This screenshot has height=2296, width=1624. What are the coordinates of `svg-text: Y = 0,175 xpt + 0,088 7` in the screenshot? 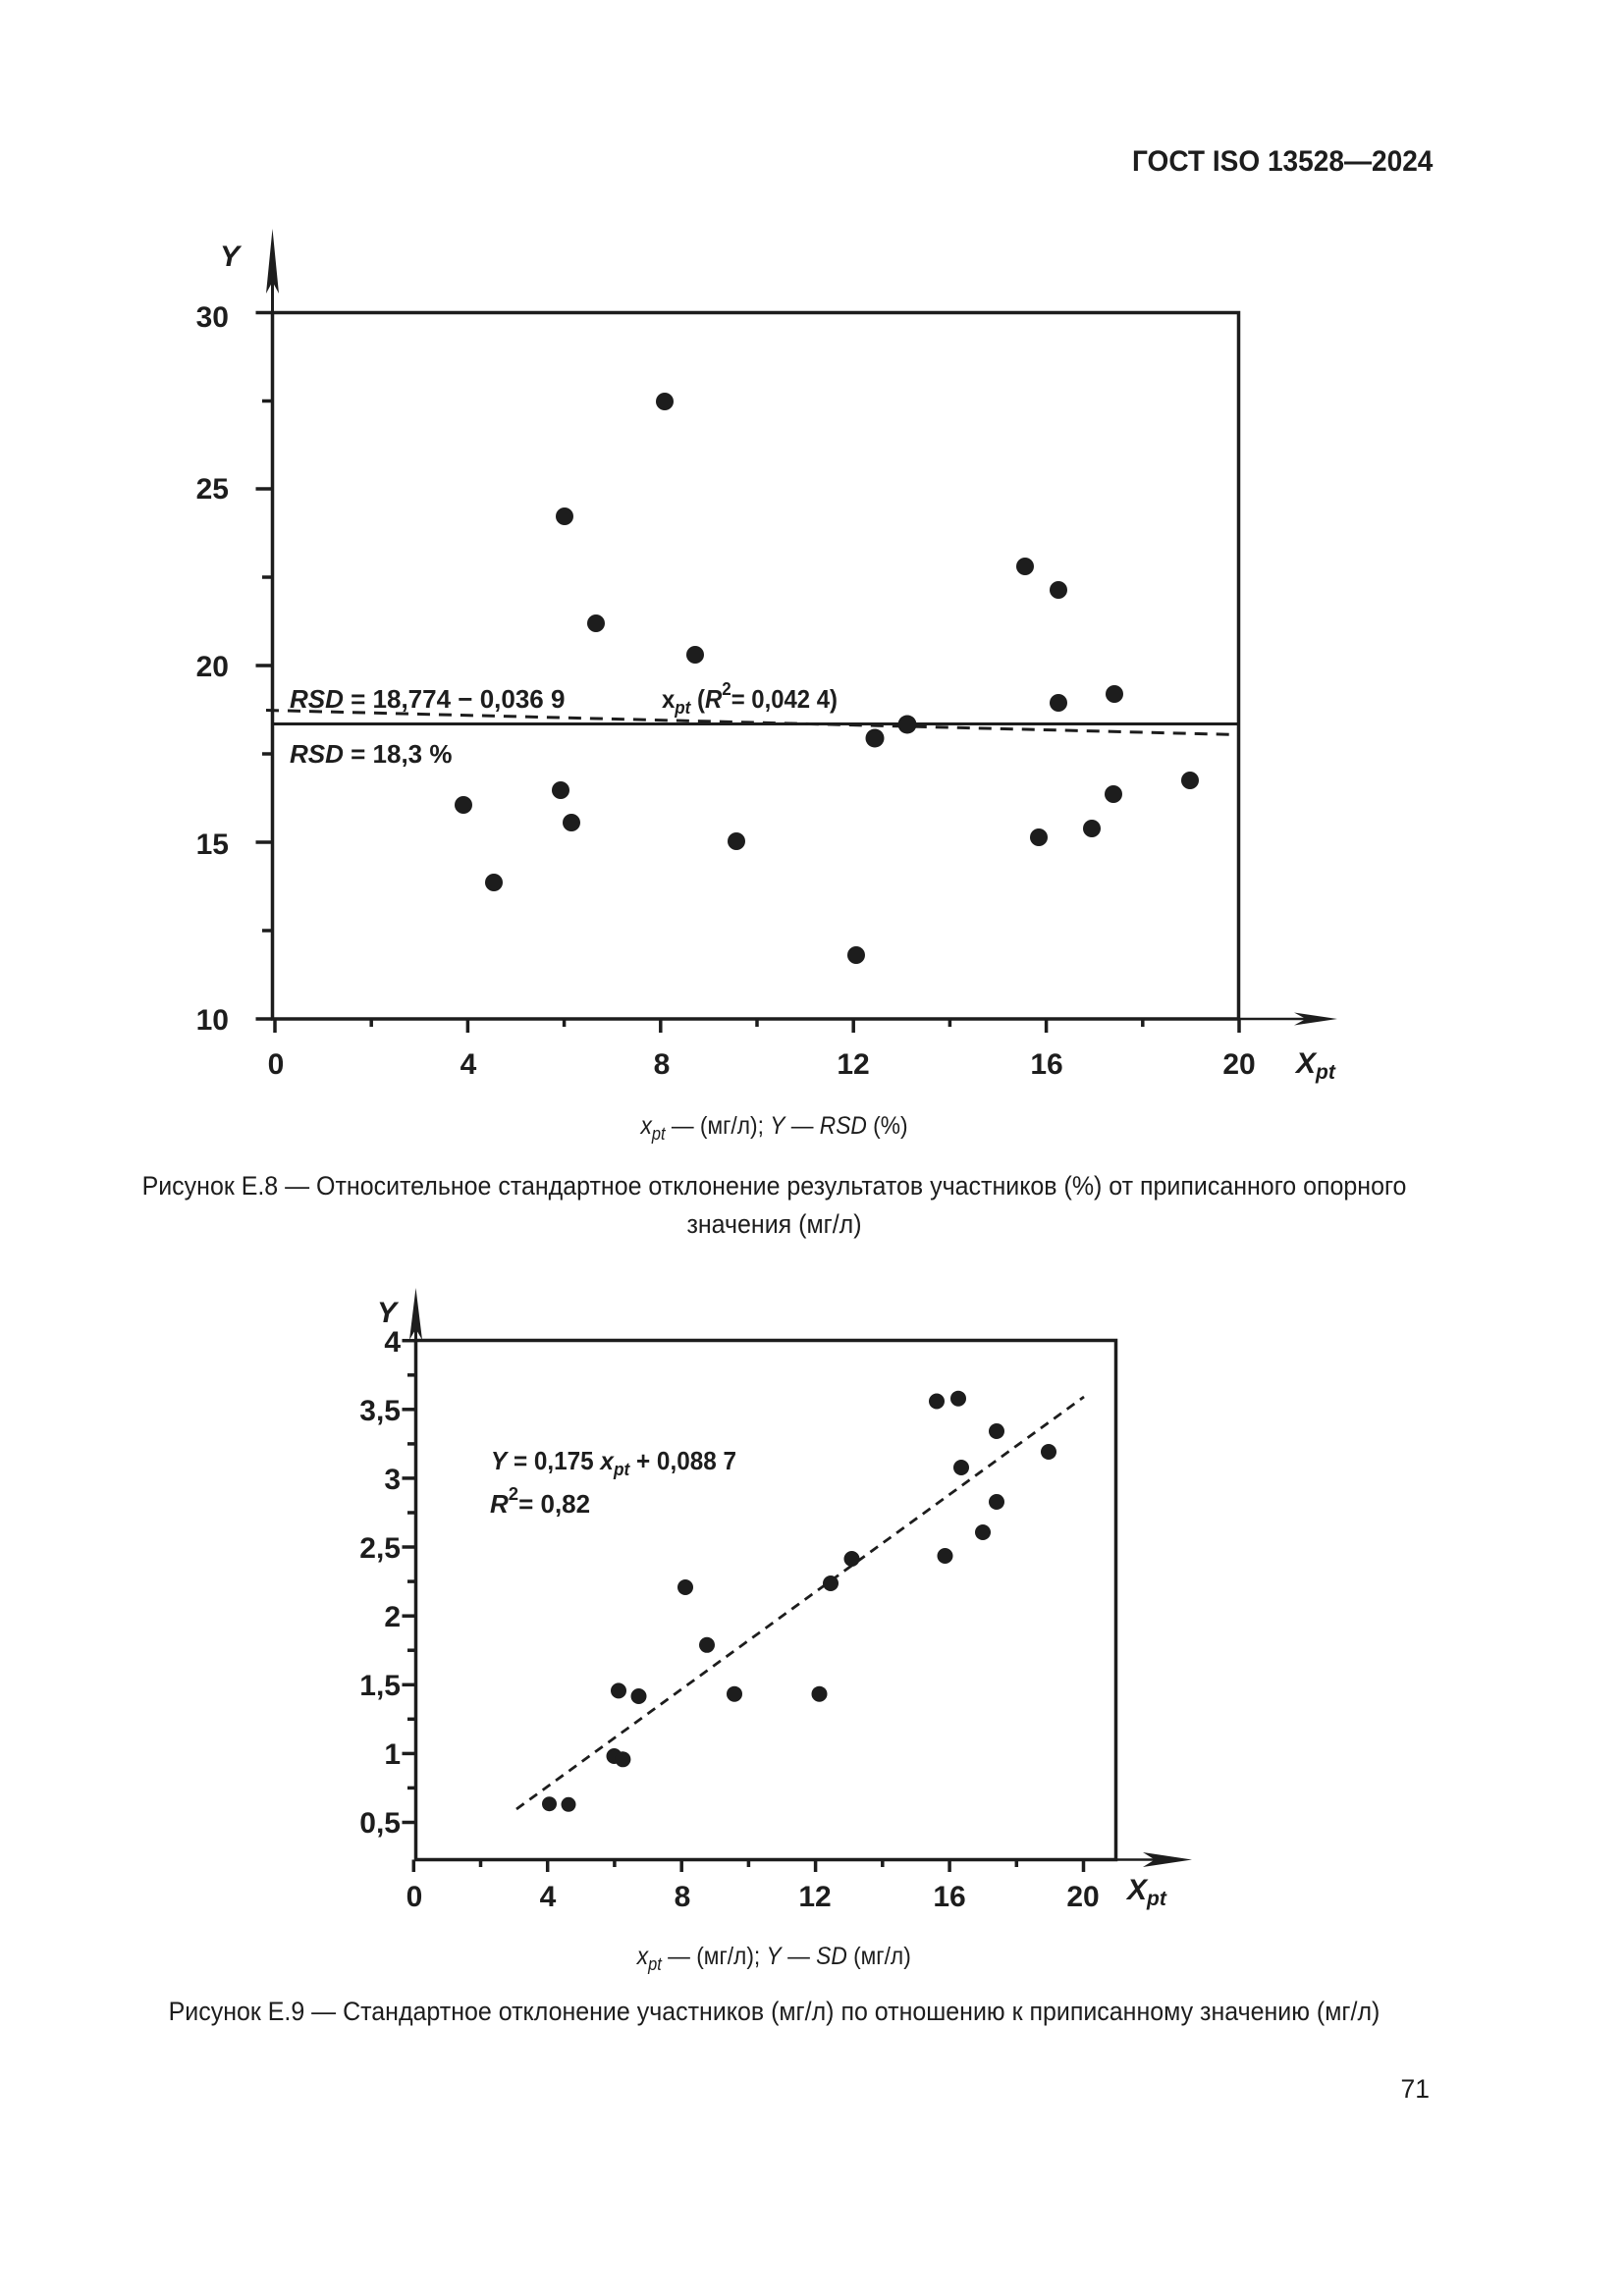 It's located at (613, 1462).